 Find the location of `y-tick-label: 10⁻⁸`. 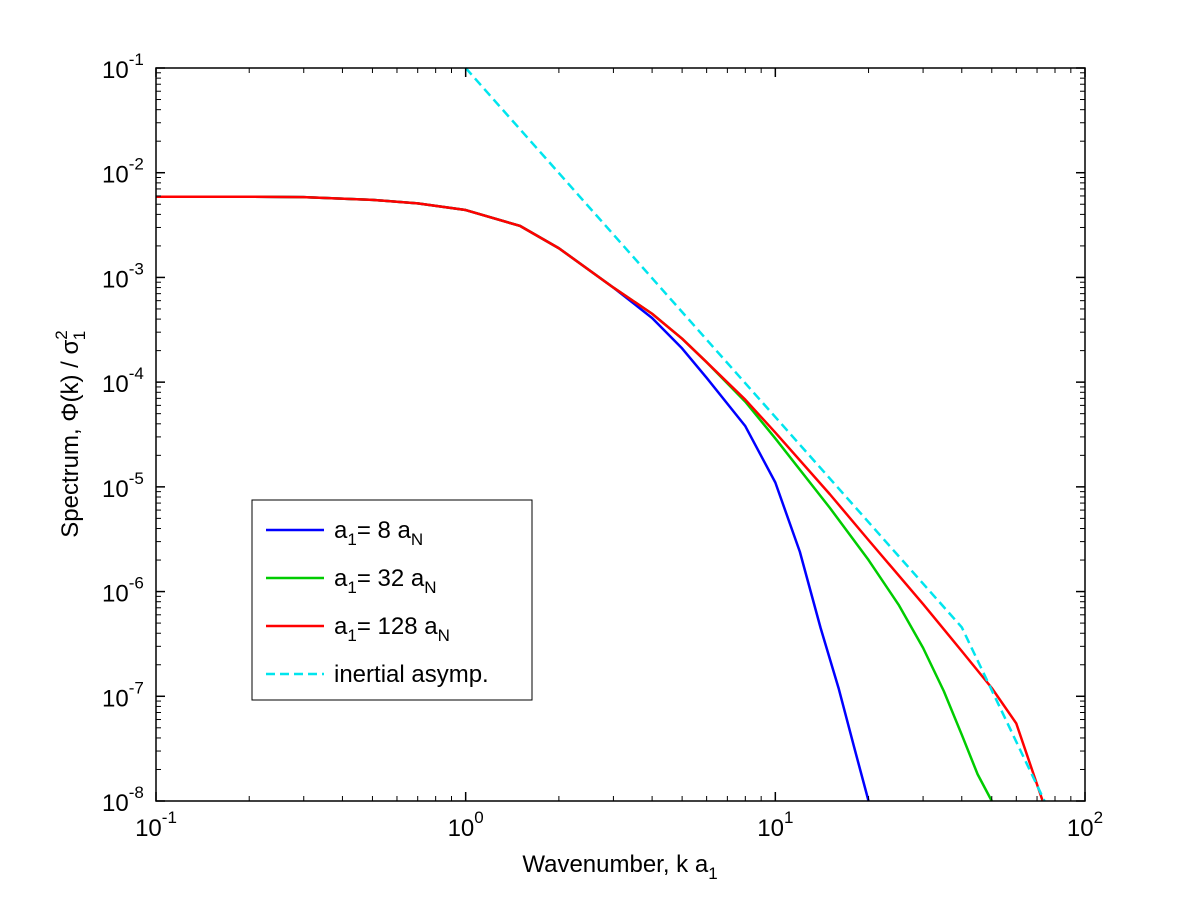

y-tick-label: 10⁻⁸ is located at coordinates (123, 800).